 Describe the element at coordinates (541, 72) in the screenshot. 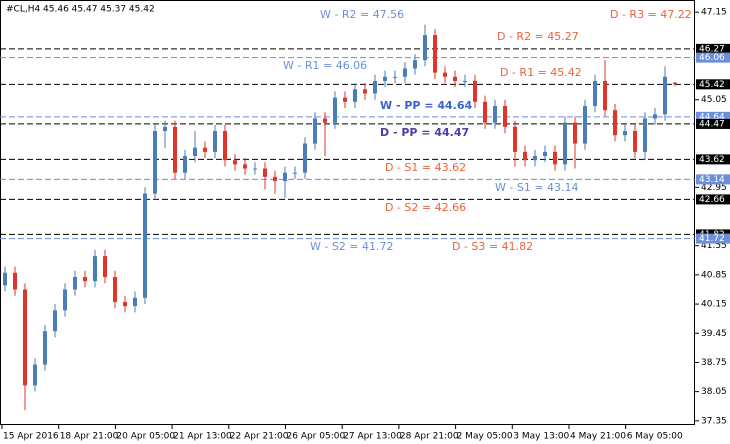

I see `level-annotation: D - R1 = 45.42` at that location.